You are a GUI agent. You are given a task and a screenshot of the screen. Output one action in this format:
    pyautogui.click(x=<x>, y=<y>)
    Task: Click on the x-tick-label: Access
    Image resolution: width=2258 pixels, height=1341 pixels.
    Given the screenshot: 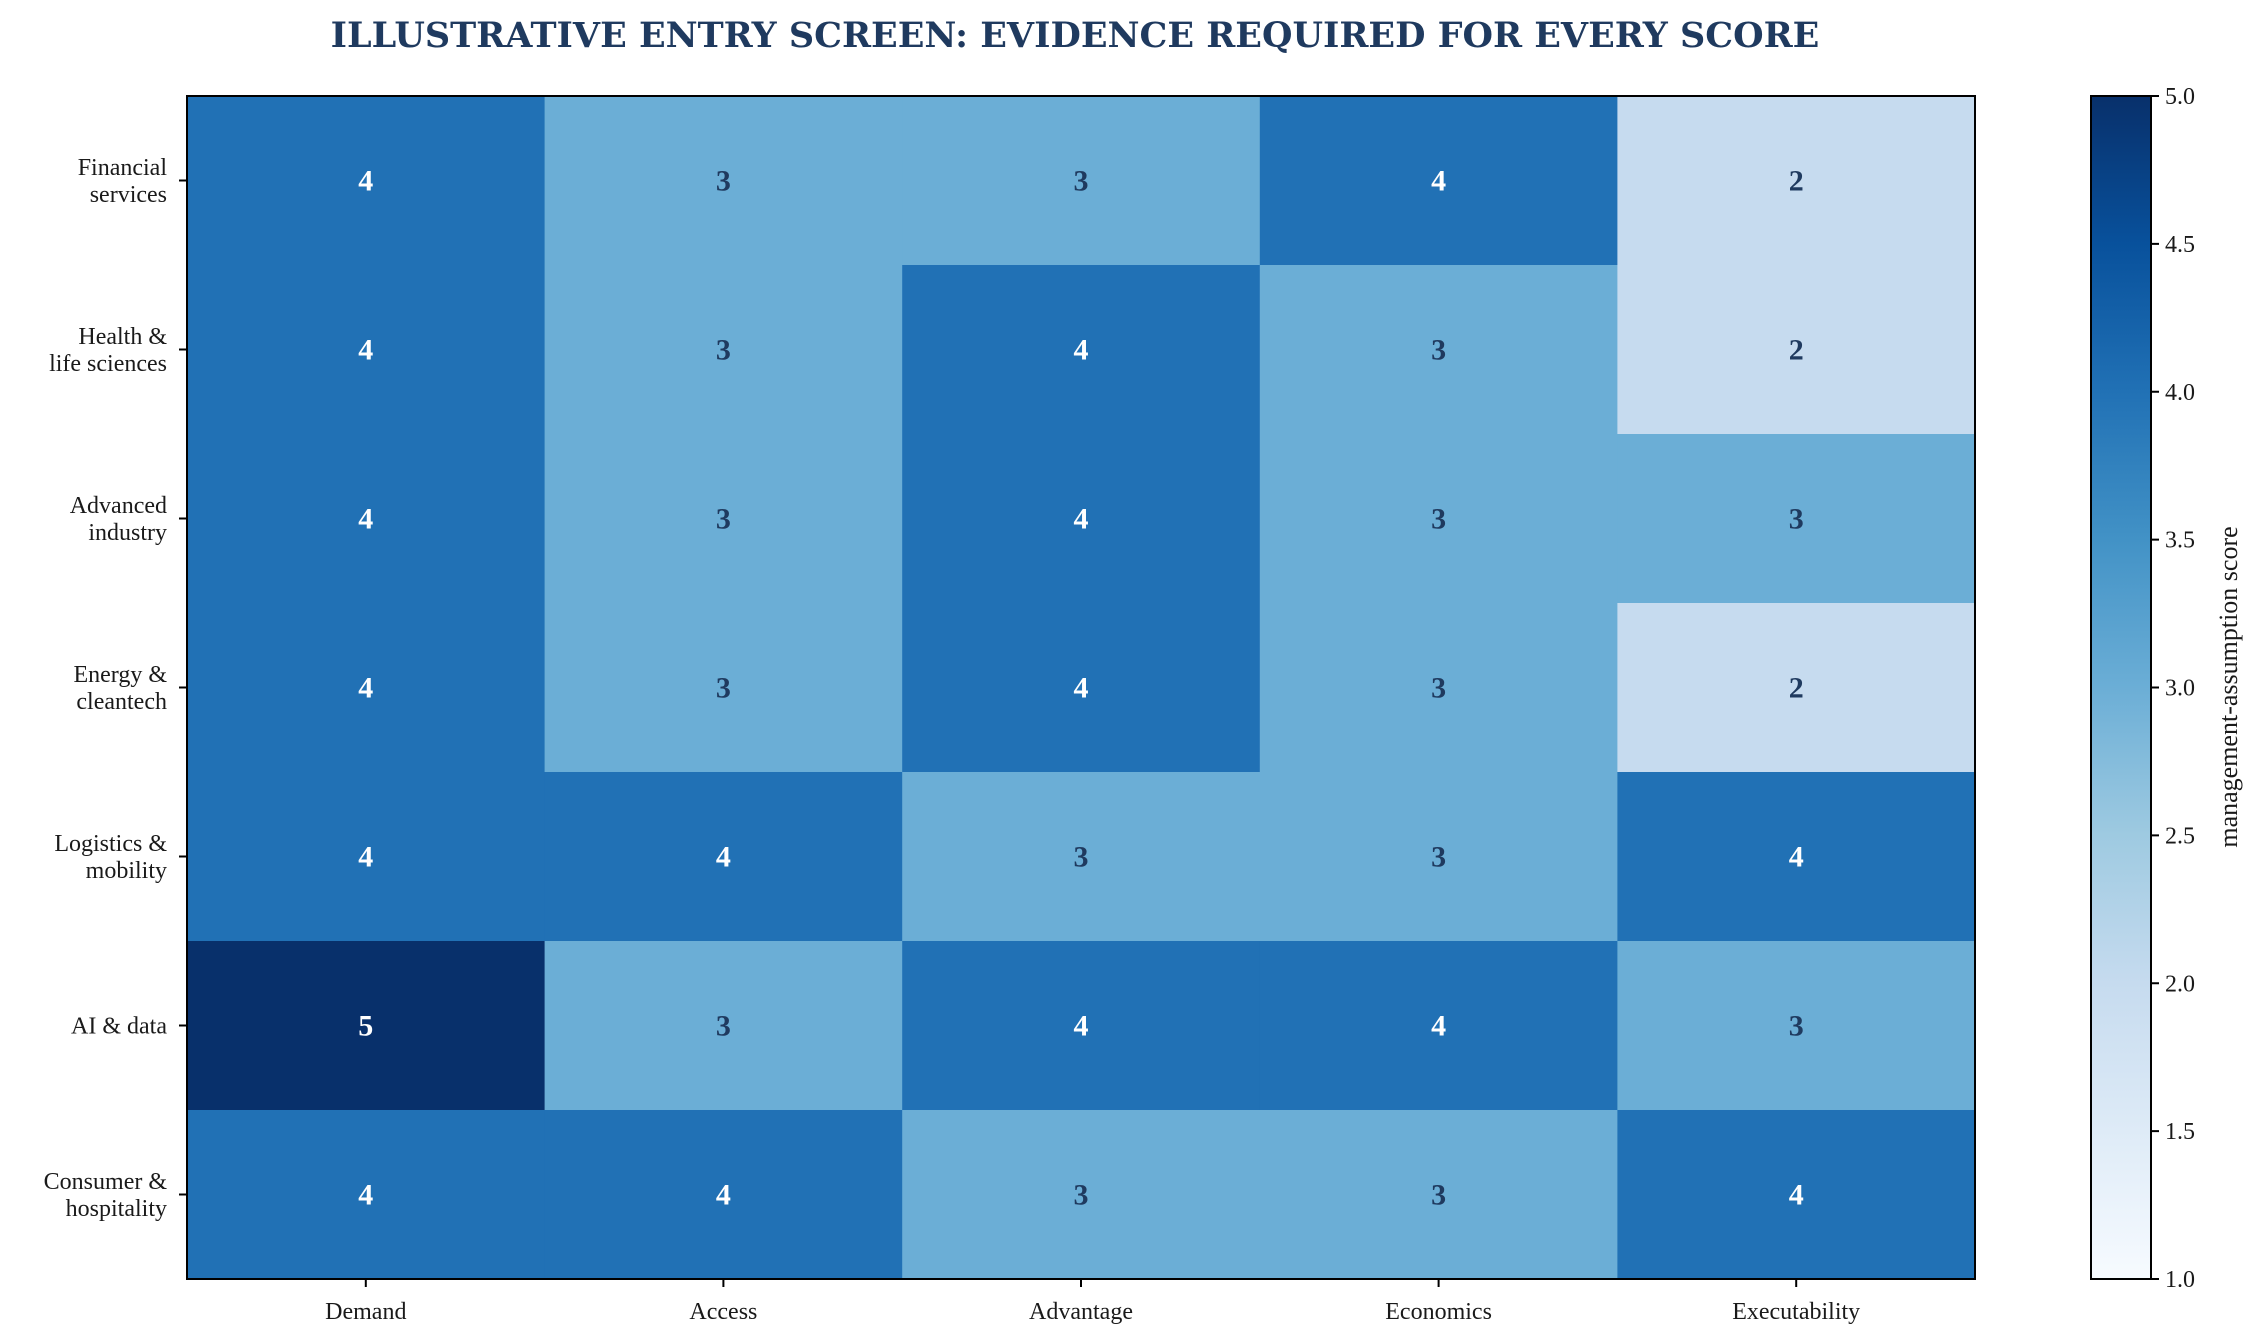 What is the action you would take?
    pyautogui.click(x=723, y=1312)
    